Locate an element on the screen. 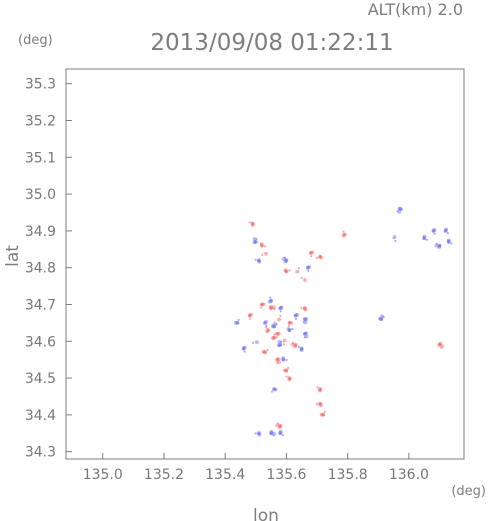  y-tick-label: 35.2 is located at coordinates (40, 122).